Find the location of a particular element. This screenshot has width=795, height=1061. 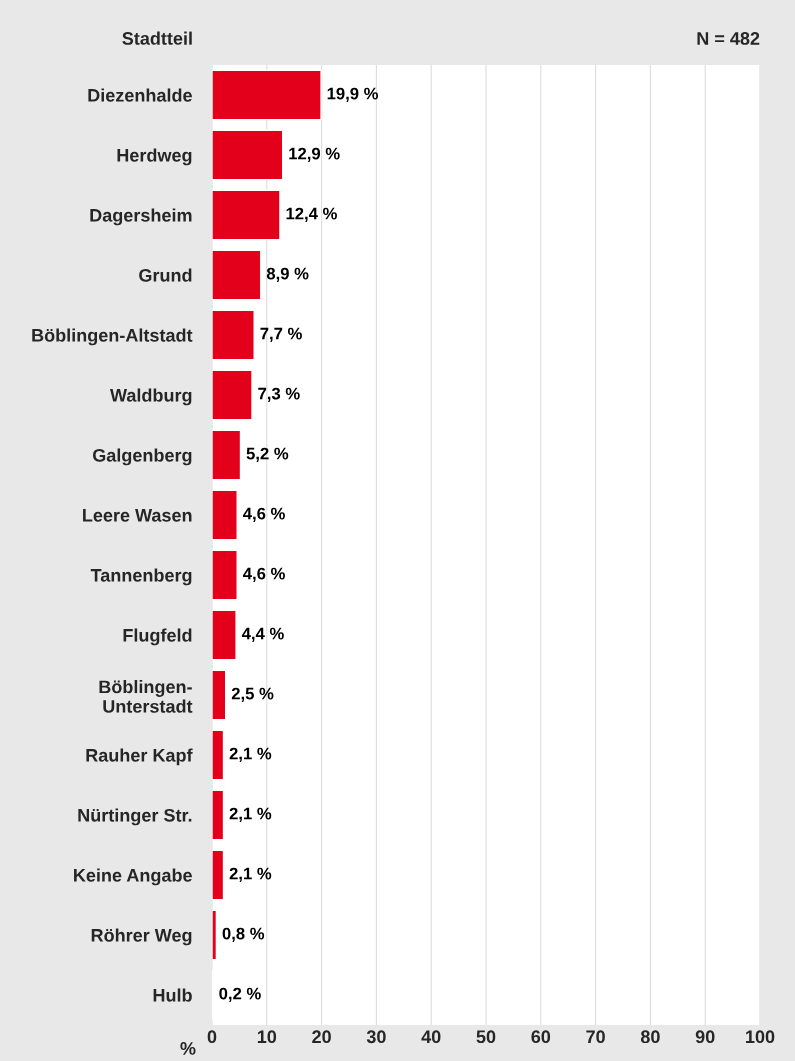

x-tick-label: 50 is located at coordinates (486, 1037).